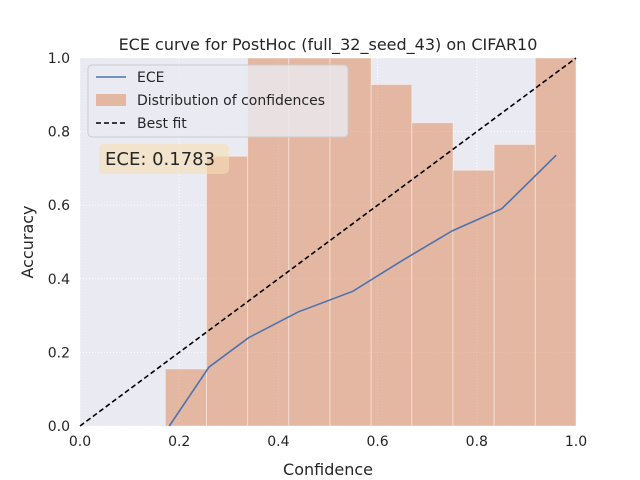  Describe the element at coordinates (80, 442) in the screenshot. I see `x-tick-label: 0.0` at that location.